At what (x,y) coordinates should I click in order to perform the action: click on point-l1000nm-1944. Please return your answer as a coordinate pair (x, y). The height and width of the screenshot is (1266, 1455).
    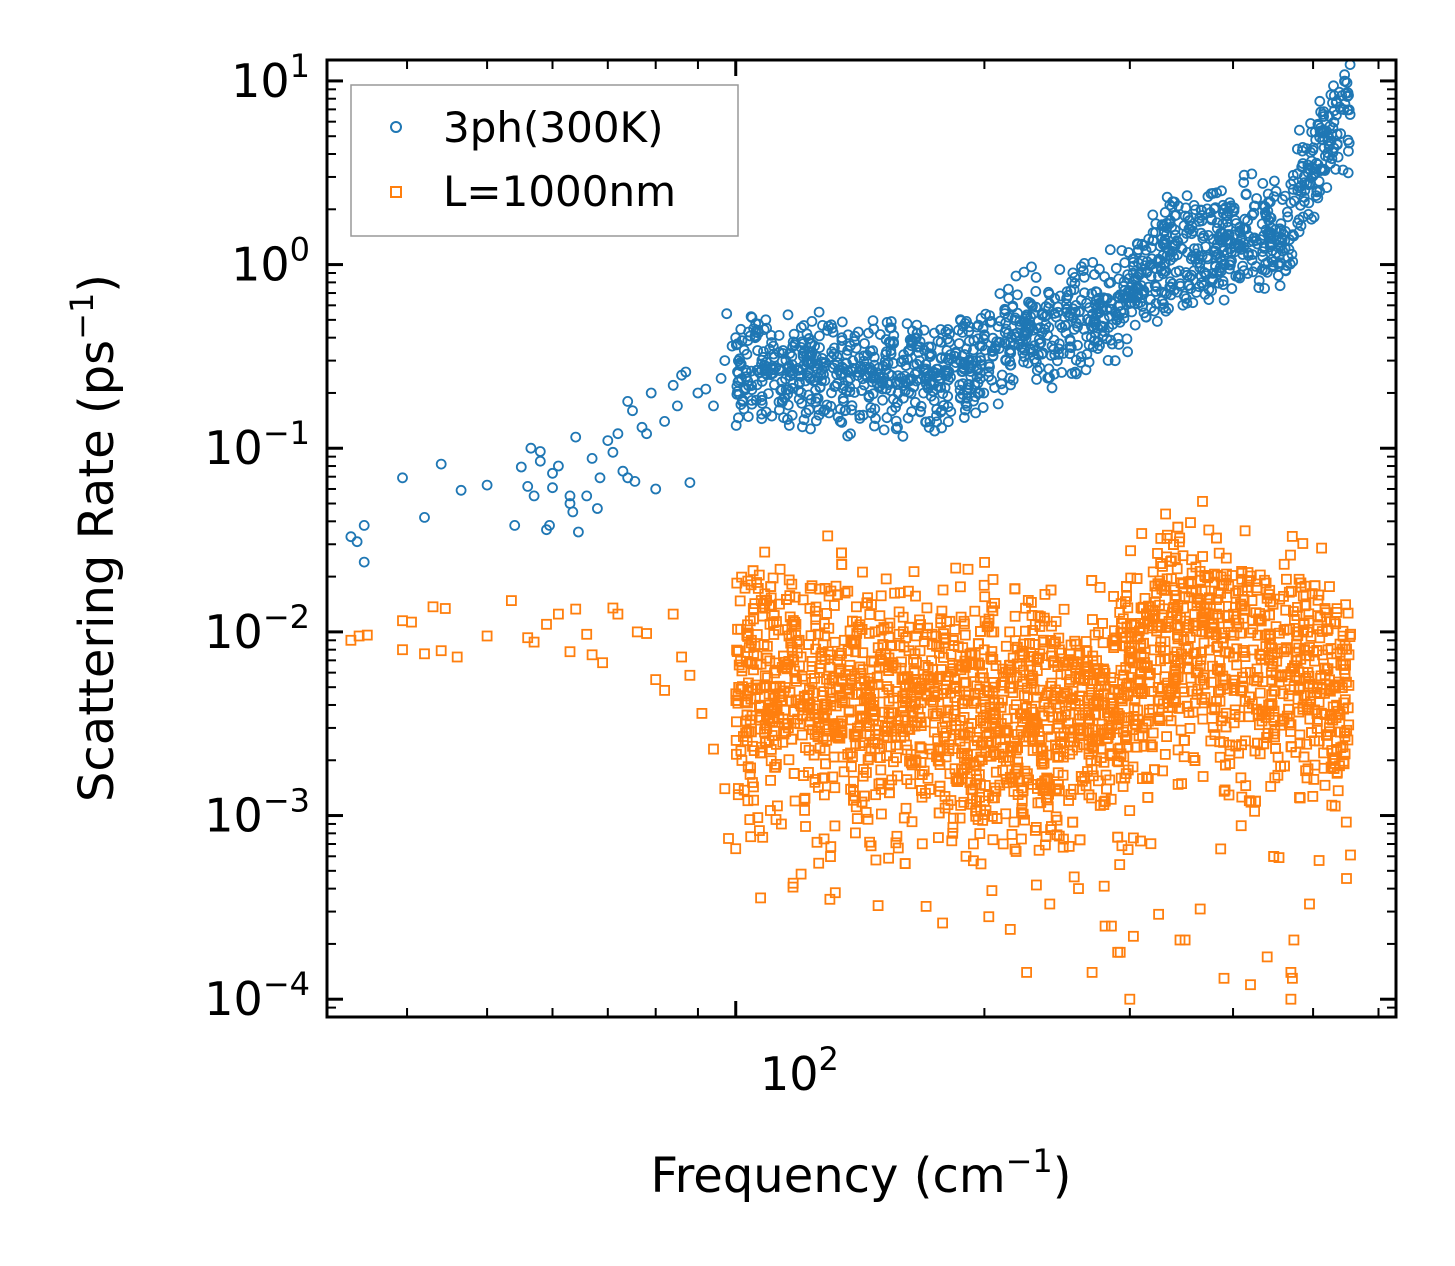
    Looking at the image, I should click on (886, 579).